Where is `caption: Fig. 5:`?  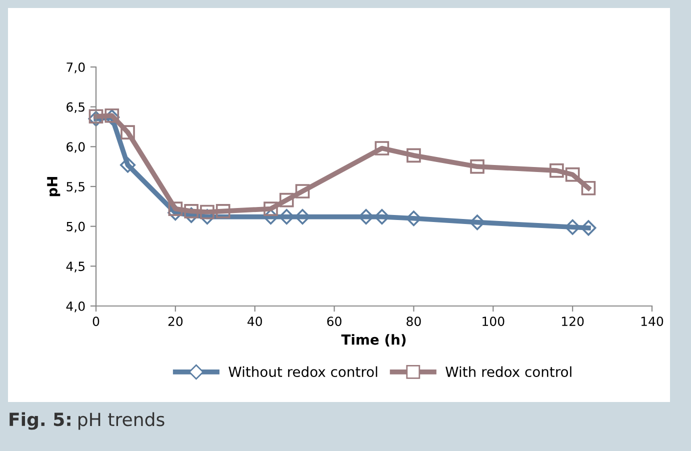
caption: Fig. 5: is located at coordinates (40, 421).